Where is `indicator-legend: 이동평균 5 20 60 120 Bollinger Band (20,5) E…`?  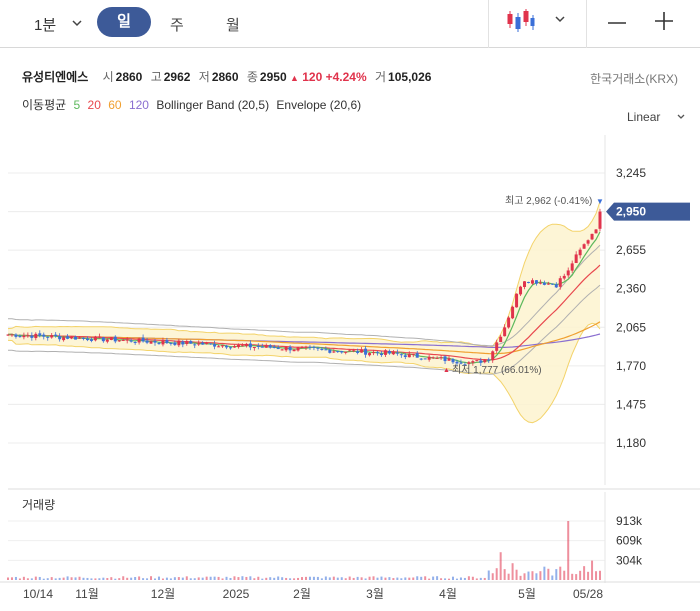
indicator-legend: 이동평균 5 20 60 120 Bollinger Band (20,5) E… is located at coordinates (193, 104).